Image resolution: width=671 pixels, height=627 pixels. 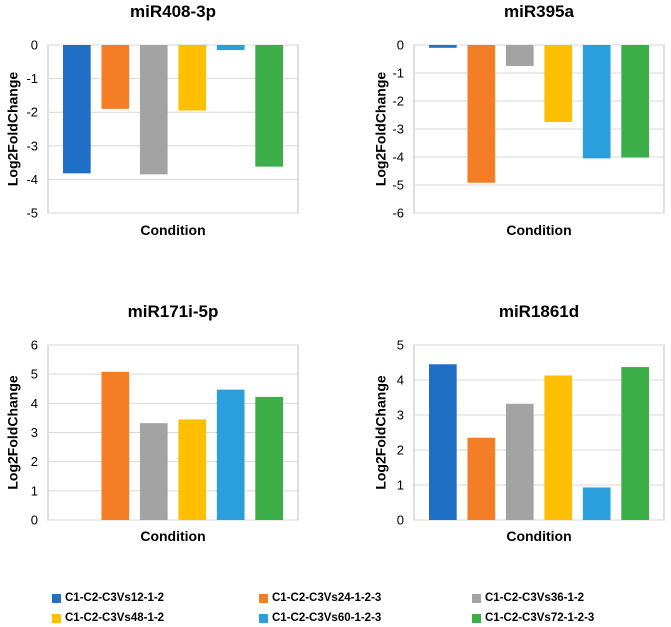 I want to click on legend-label: C1-C2-C3Vs36-1-2, so click(x=535, y=598).